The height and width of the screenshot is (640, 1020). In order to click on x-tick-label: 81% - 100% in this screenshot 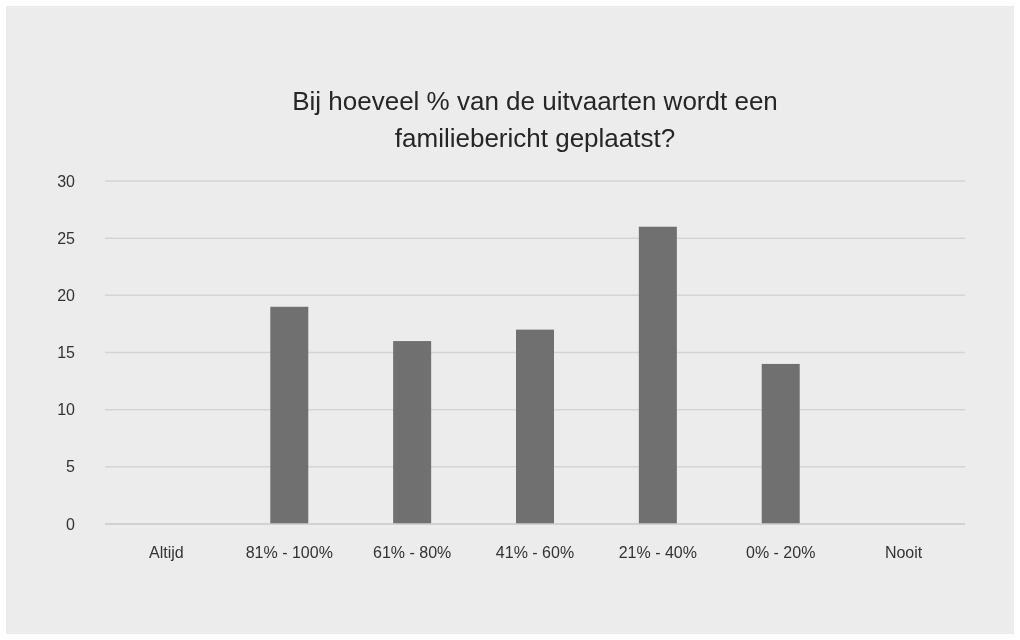, I will do `click(289, 552)`.